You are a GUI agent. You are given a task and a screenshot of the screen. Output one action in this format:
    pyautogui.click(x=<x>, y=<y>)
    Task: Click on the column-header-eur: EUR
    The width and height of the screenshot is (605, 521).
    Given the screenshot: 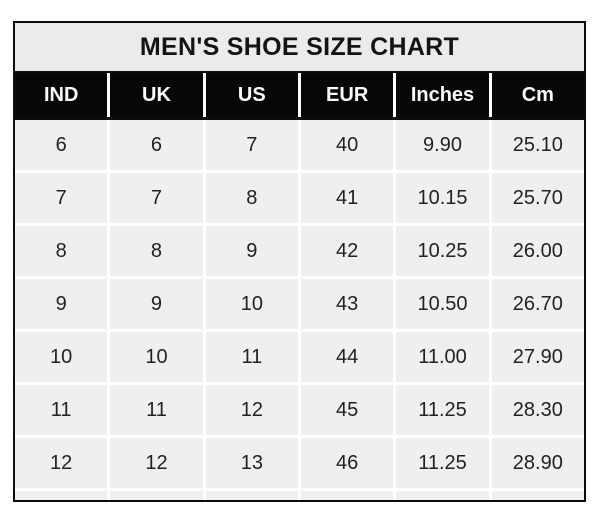 What is the action you would take?
    pyautogui.click(x=347, y=95)
    